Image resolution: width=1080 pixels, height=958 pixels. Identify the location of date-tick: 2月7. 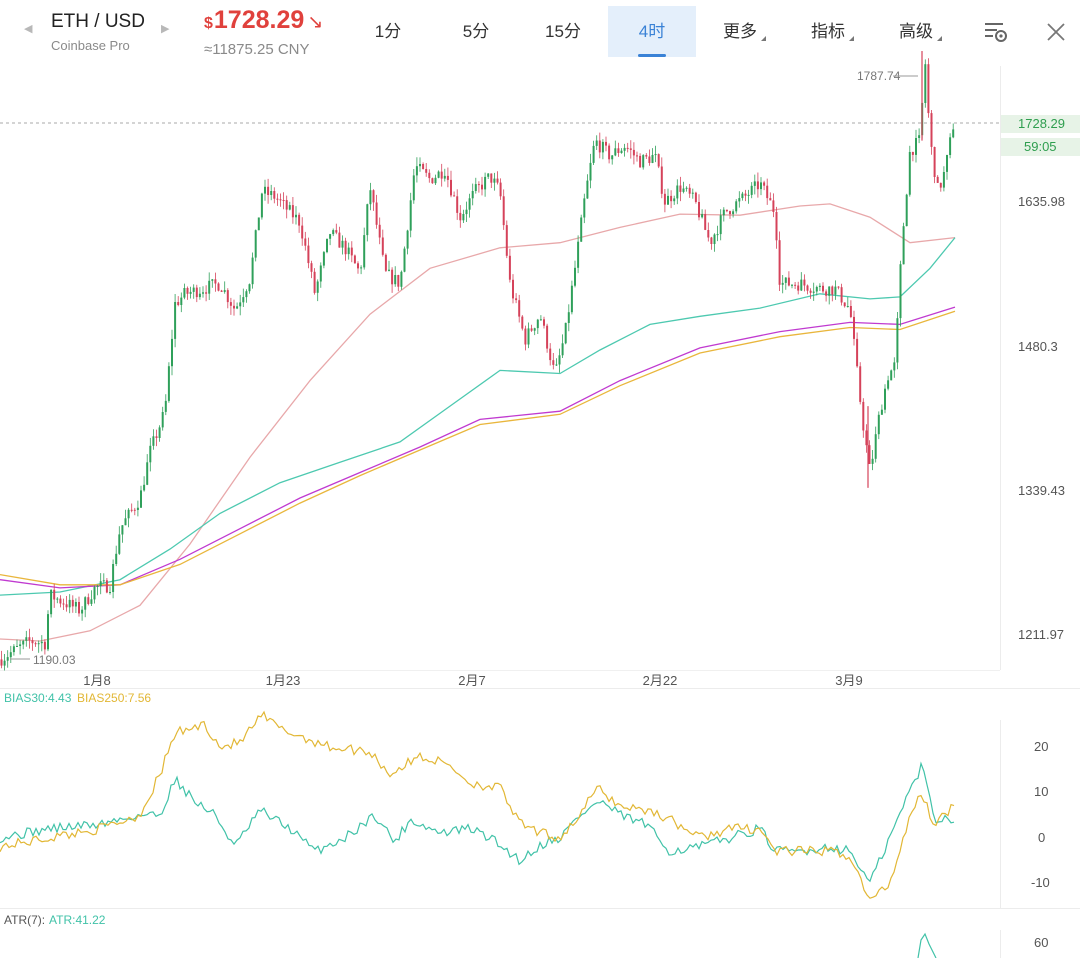
(471, 680).